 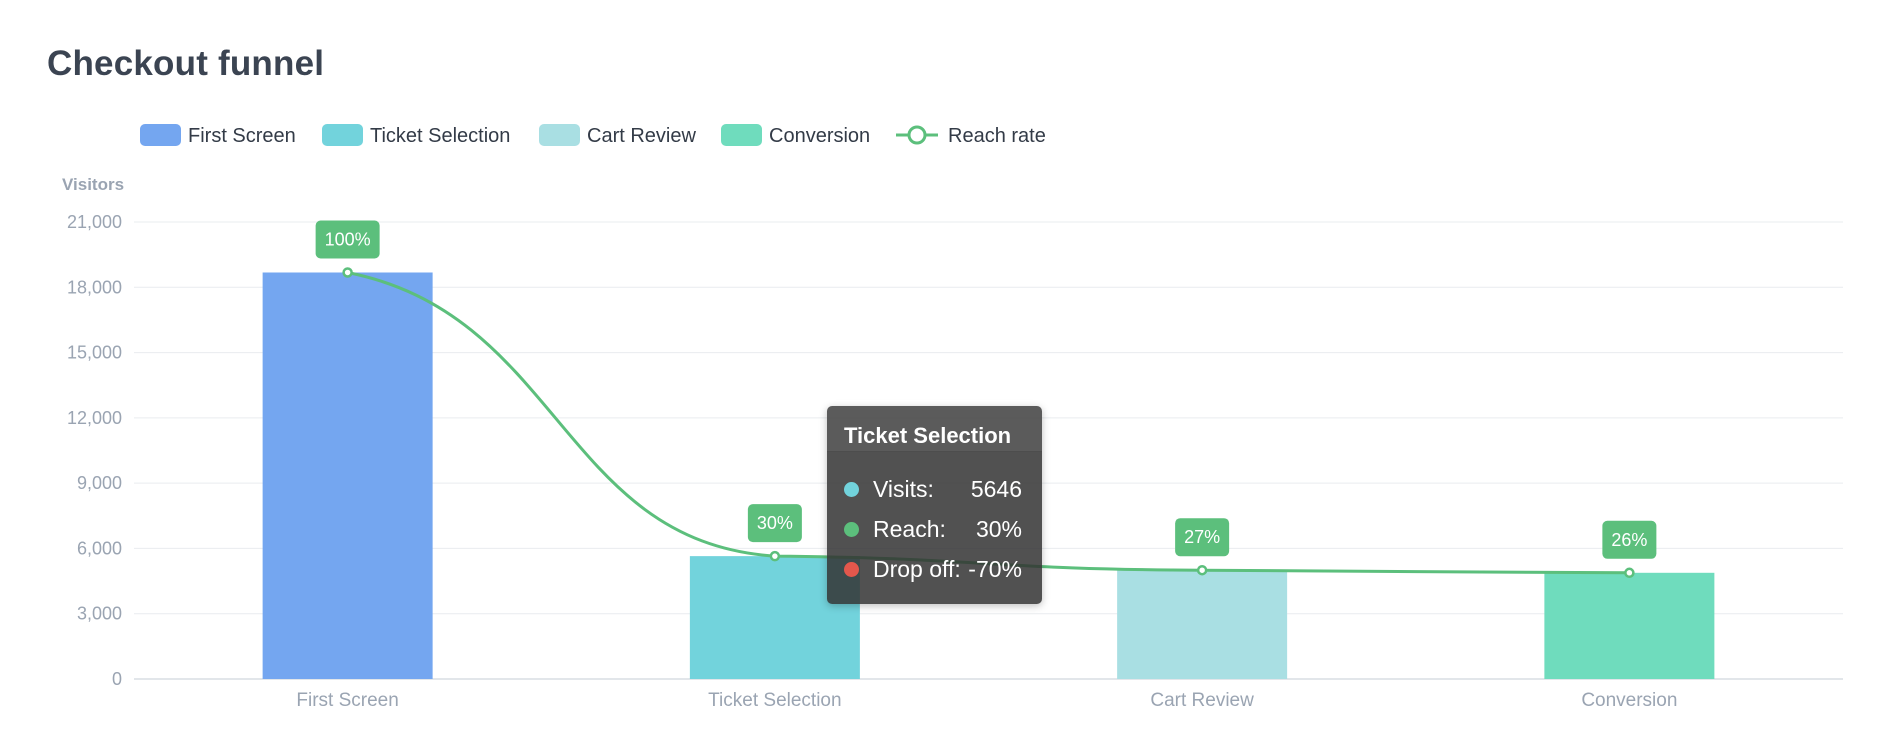 What do you see at coordinates (934, 429) in the screenshot?
I see `tooltip-title: Ticket Selection` at bounding box center [934, 429].